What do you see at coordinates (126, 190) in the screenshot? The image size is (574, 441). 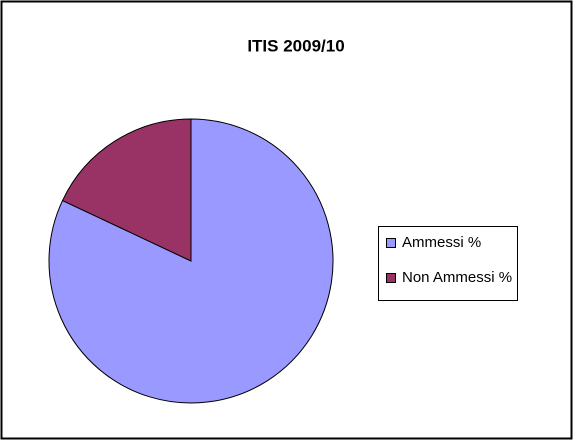 I see `pie-slice` at bounding box center [126, 190].